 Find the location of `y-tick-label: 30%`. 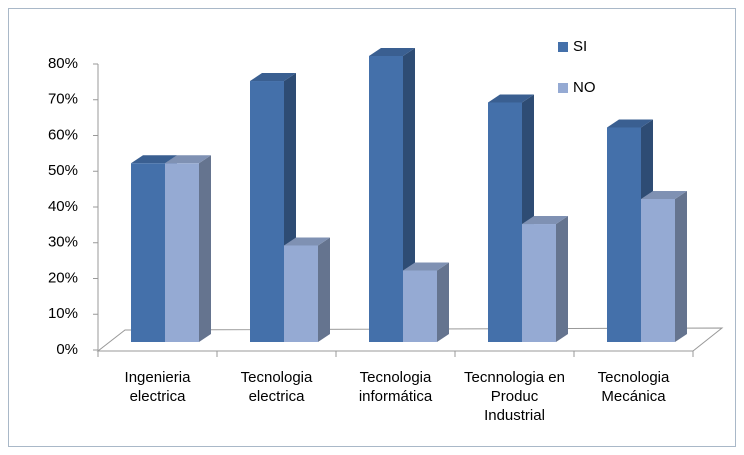

y-tick-label: 30% is located at coordinates (63, 242).